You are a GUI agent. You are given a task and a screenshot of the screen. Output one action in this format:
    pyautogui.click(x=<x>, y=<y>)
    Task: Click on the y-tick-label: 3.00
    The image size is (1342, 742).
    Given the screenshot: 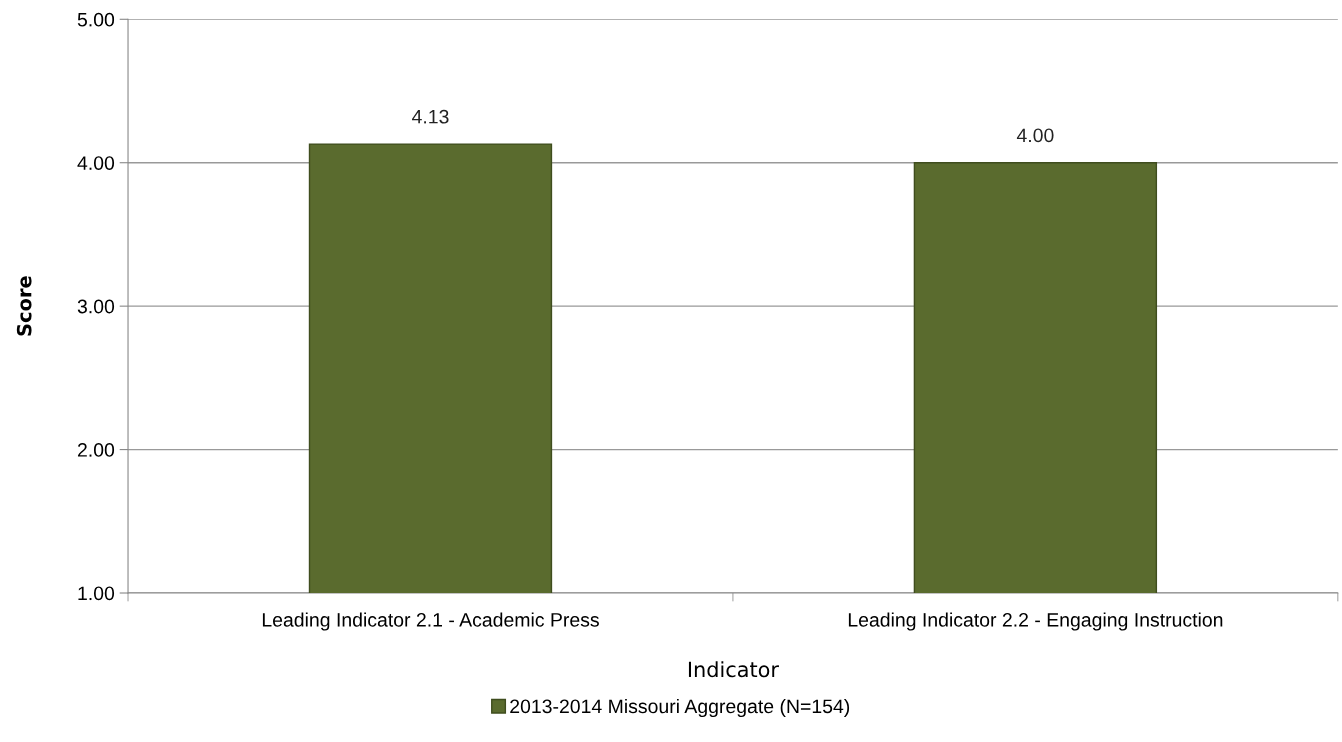 What is the action you would take?
    pyautogui.click(x=96, y=306)
    